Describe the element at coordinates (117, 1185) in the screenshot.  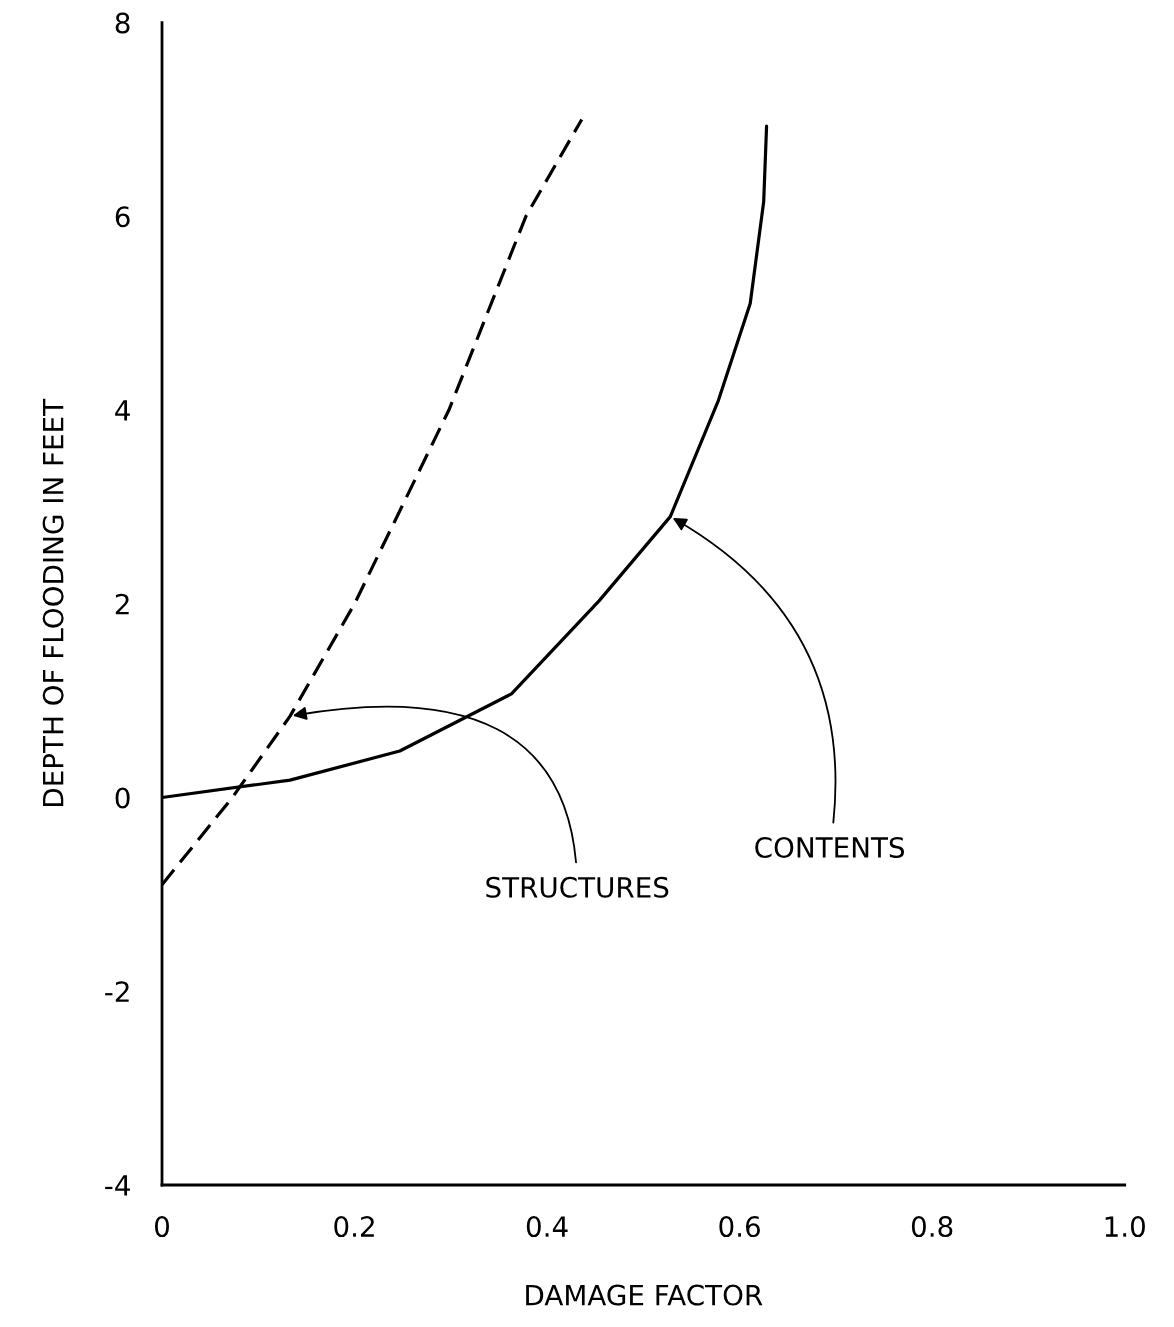
I see `y-tick-label: -4` at that location.